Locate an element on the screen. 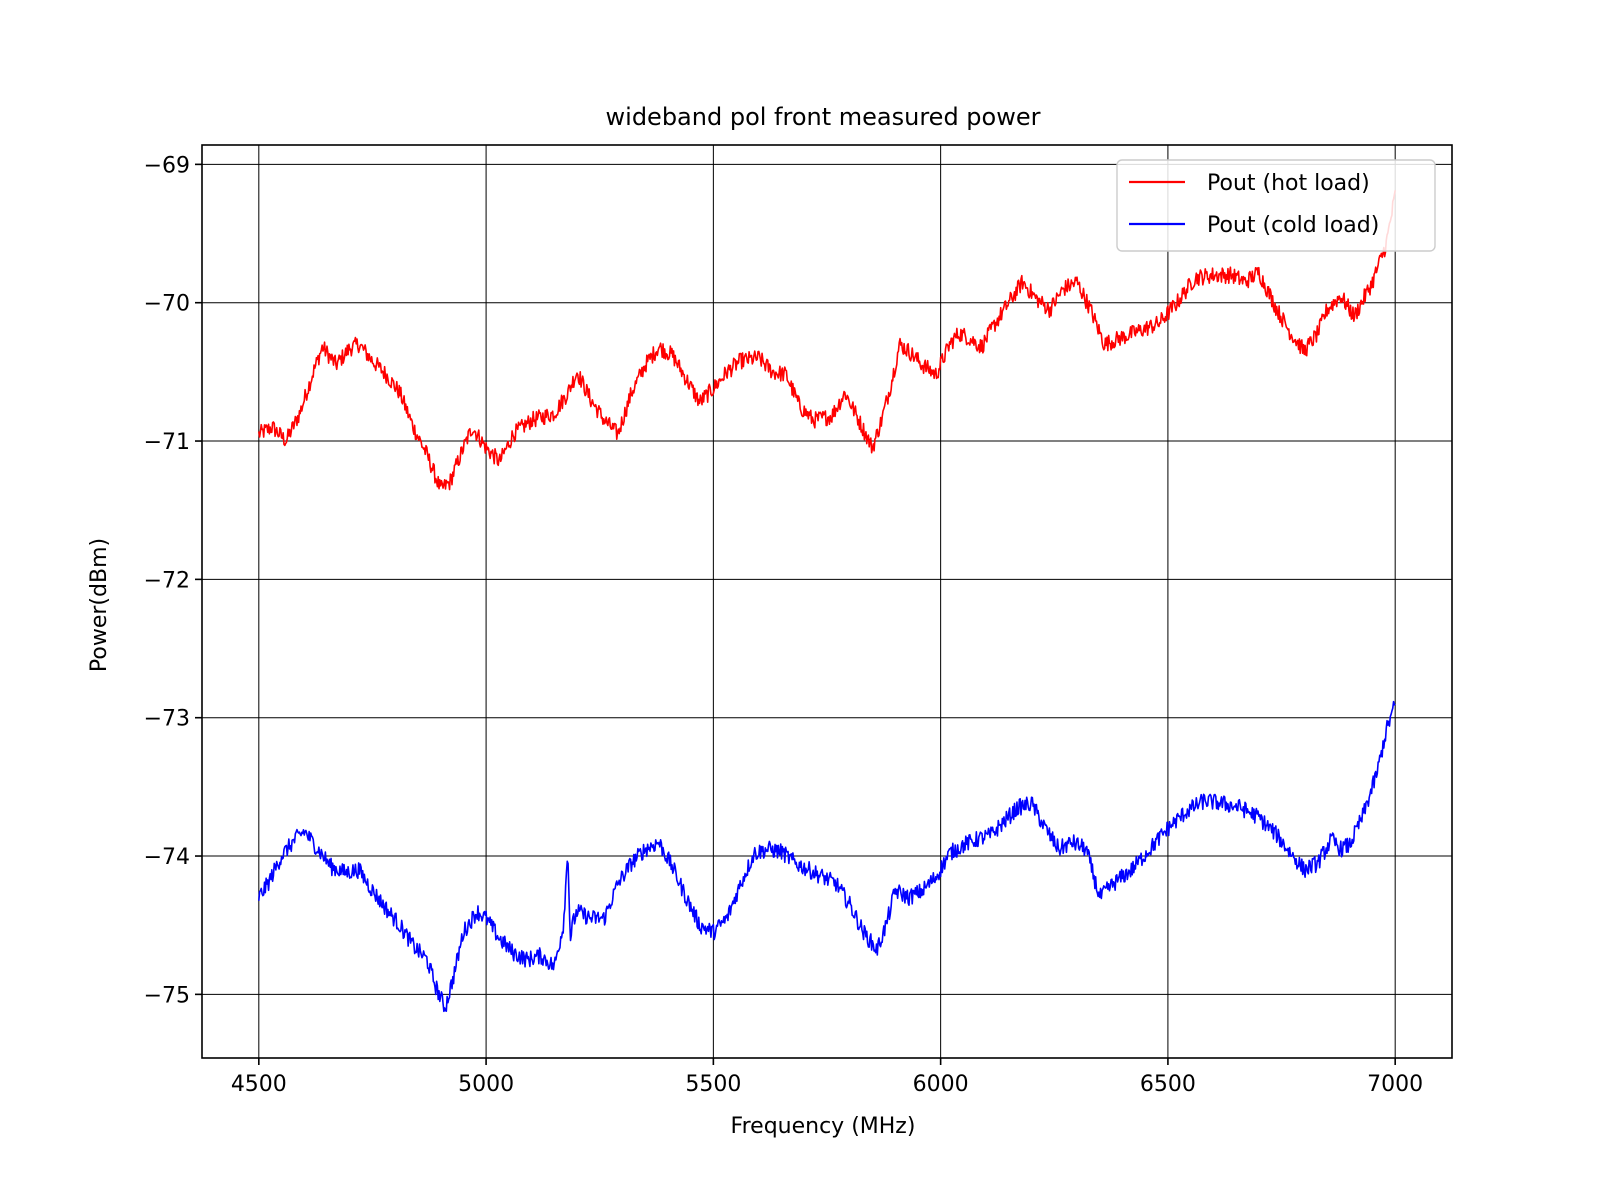  x-axis: 4500 5000 5500 6000 6500 7000 is located at coordinates (827, 1077).